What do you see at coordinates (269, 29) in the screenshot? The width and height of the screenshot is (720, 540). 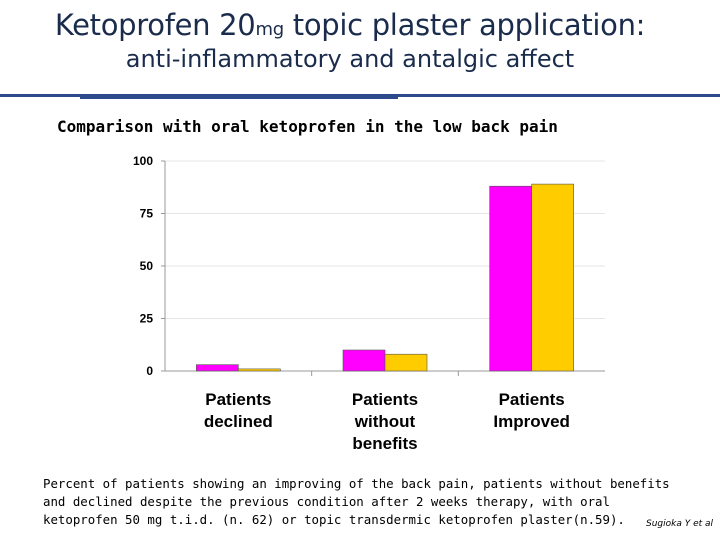 I see `title-unit: mg` at bounding box center [269, 29].